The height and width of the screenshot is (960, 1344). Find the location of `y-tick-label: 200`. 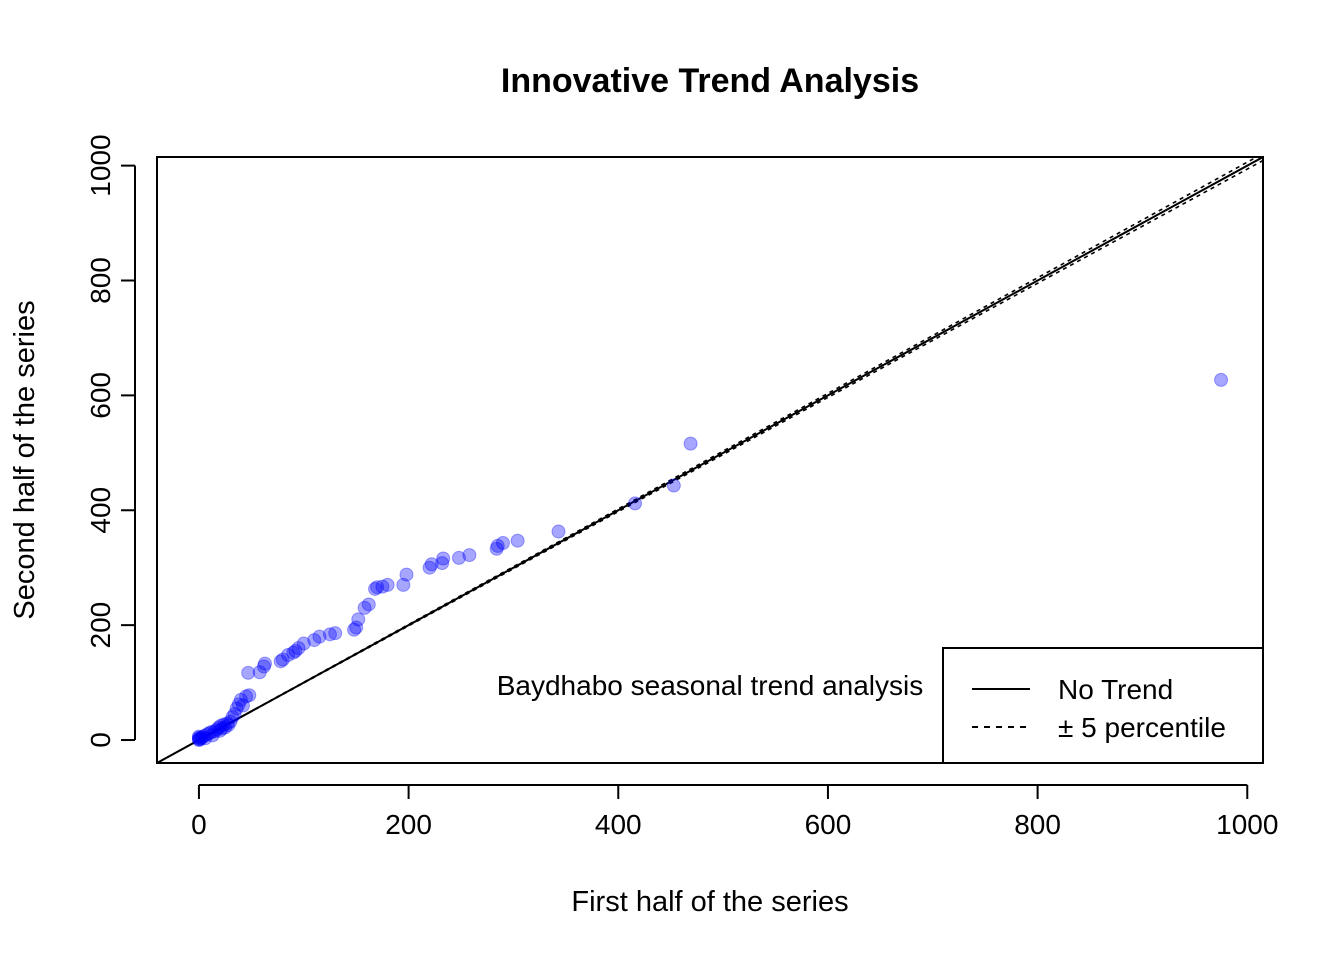

y-tick-label: 200 is located at coordinates (100, 625).